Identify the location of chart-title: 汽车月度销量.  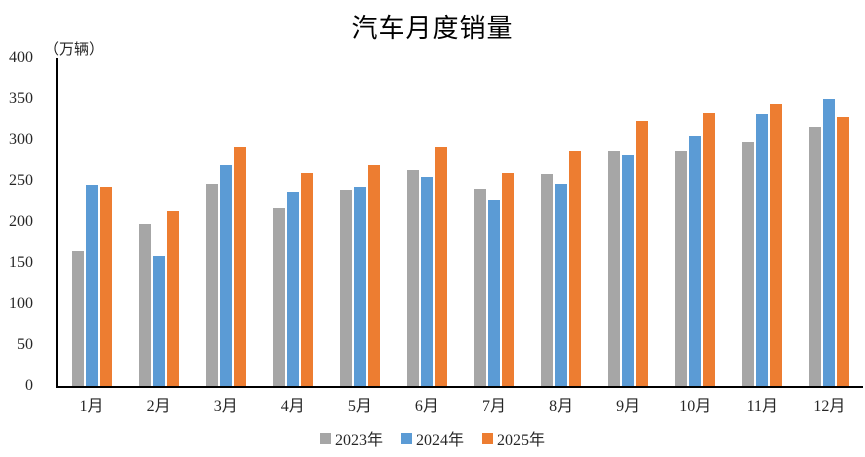
(432, 28).